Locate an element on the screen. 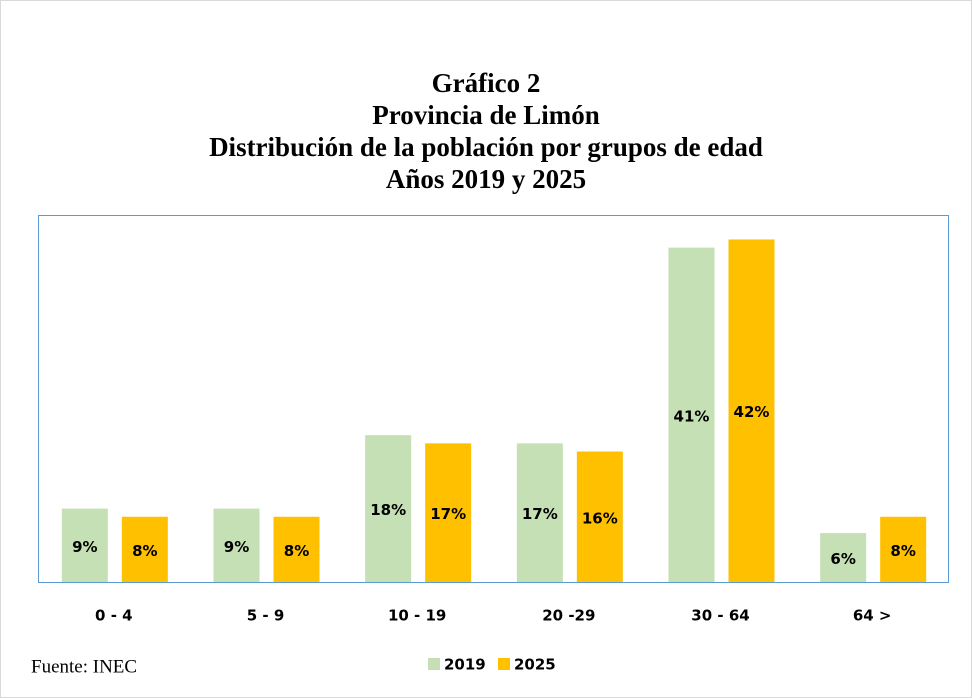  data-label: 16% is located at coordinates (600, 518).